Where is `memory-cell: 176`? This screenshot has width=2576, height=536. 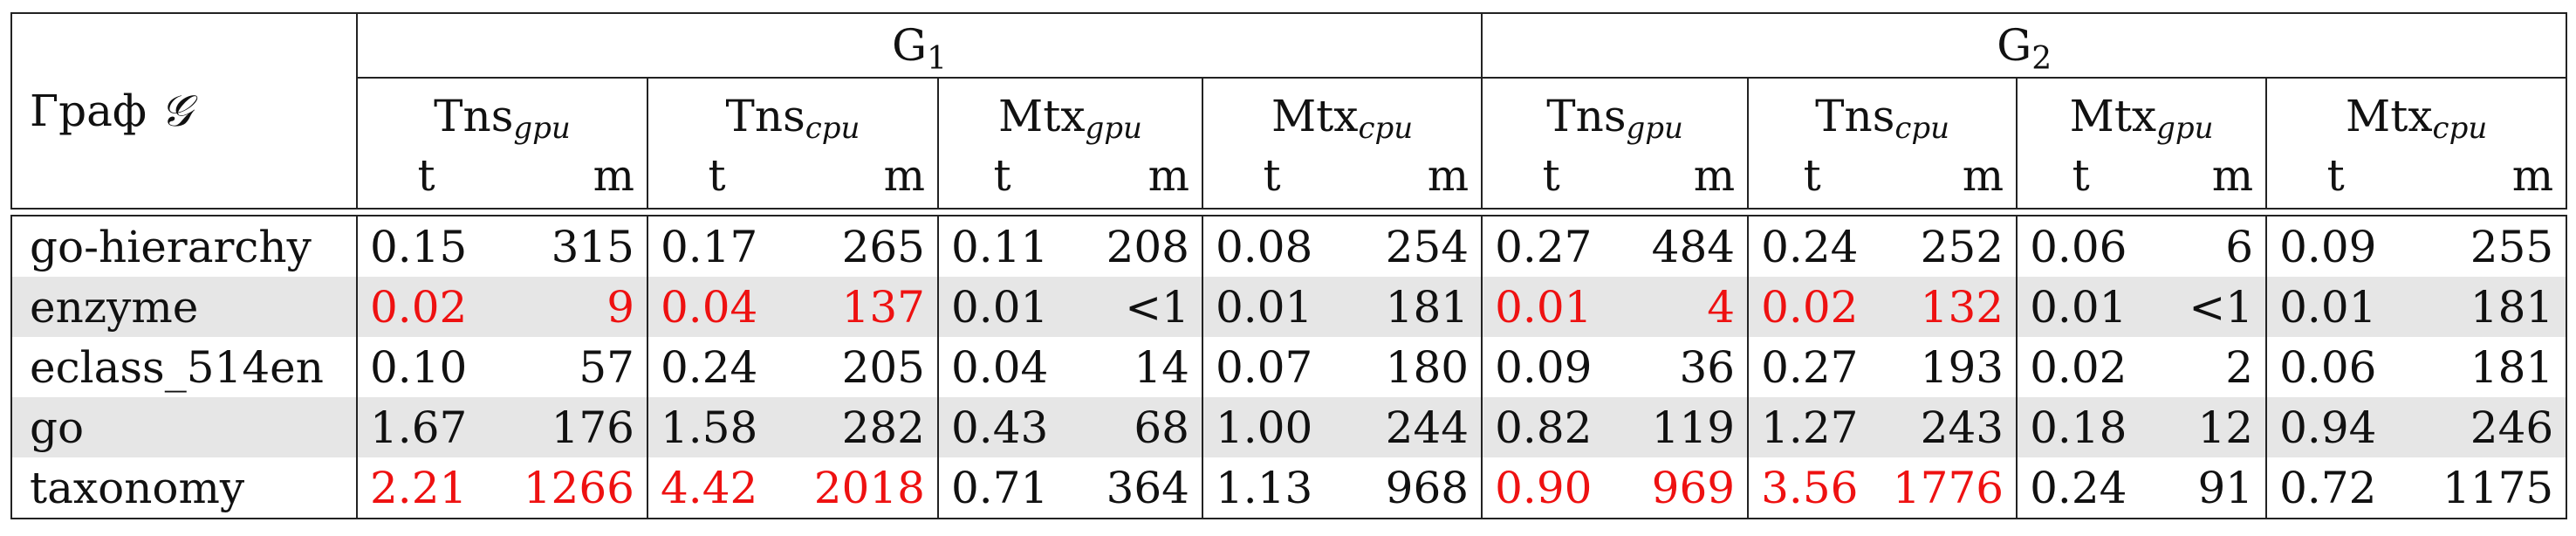
memory-cell: 176 is located at coordinates (571, 427).